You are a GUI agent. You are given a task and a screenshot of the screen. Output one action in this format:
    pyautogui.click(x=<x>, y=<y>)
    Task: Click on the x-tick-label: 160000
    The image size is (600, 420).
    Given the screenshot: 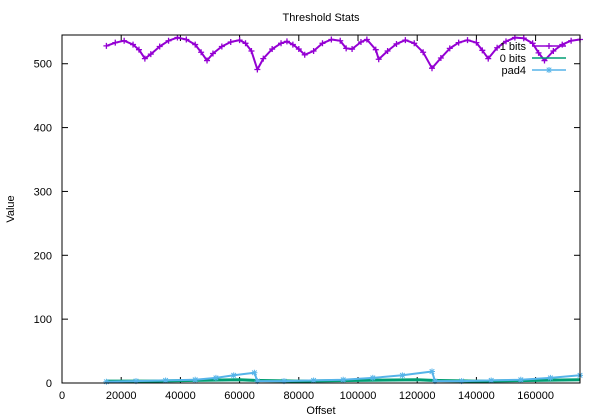 What is the action you would take?
    pyautogui.click(x=535, y=396)
    